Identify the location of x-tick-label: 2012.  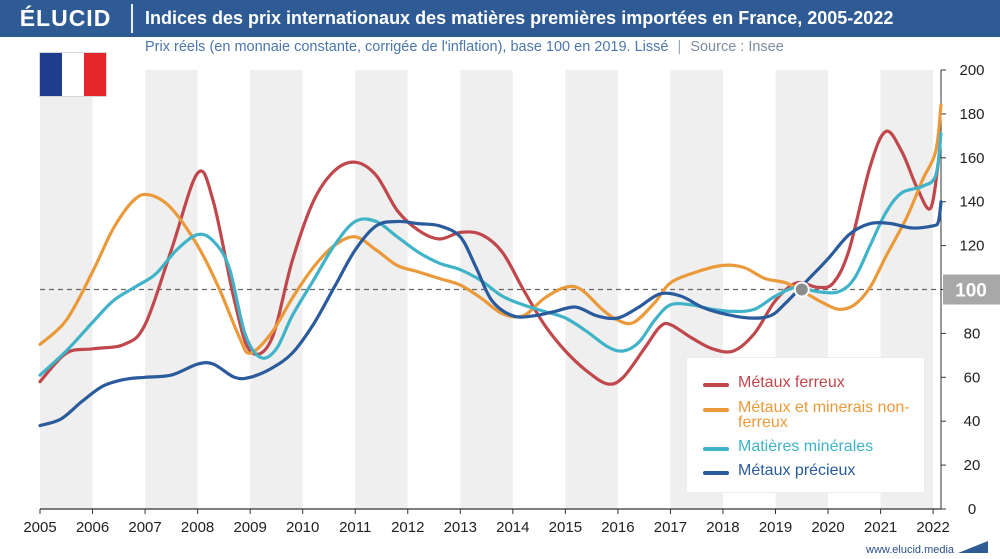
(407, 527).